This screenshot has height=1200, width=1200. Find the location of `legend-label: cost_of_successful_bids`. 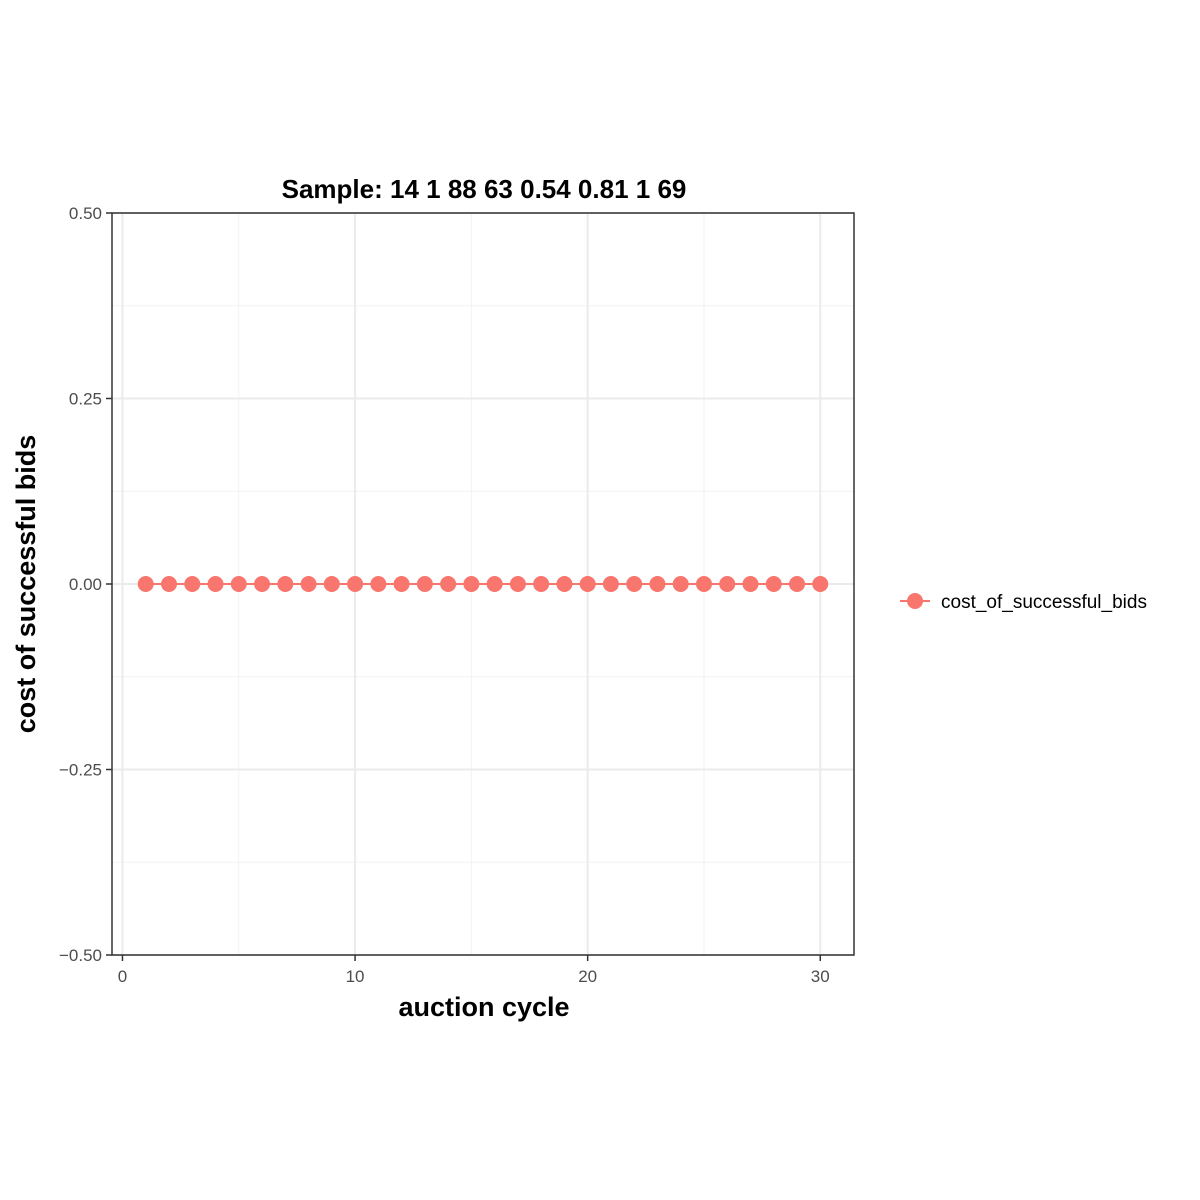

legend-label: cost_of_successful_bids is located at coordinates (1044, 602).